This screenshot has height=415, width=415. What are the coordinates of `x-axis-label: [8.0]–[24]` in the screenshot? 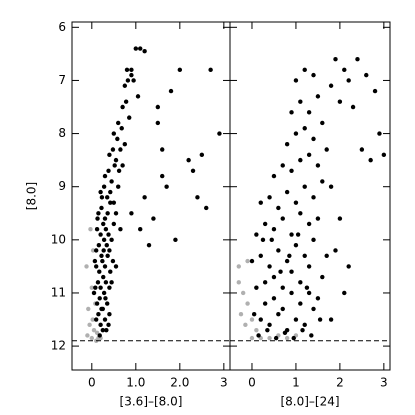 It's located at (309, 402).